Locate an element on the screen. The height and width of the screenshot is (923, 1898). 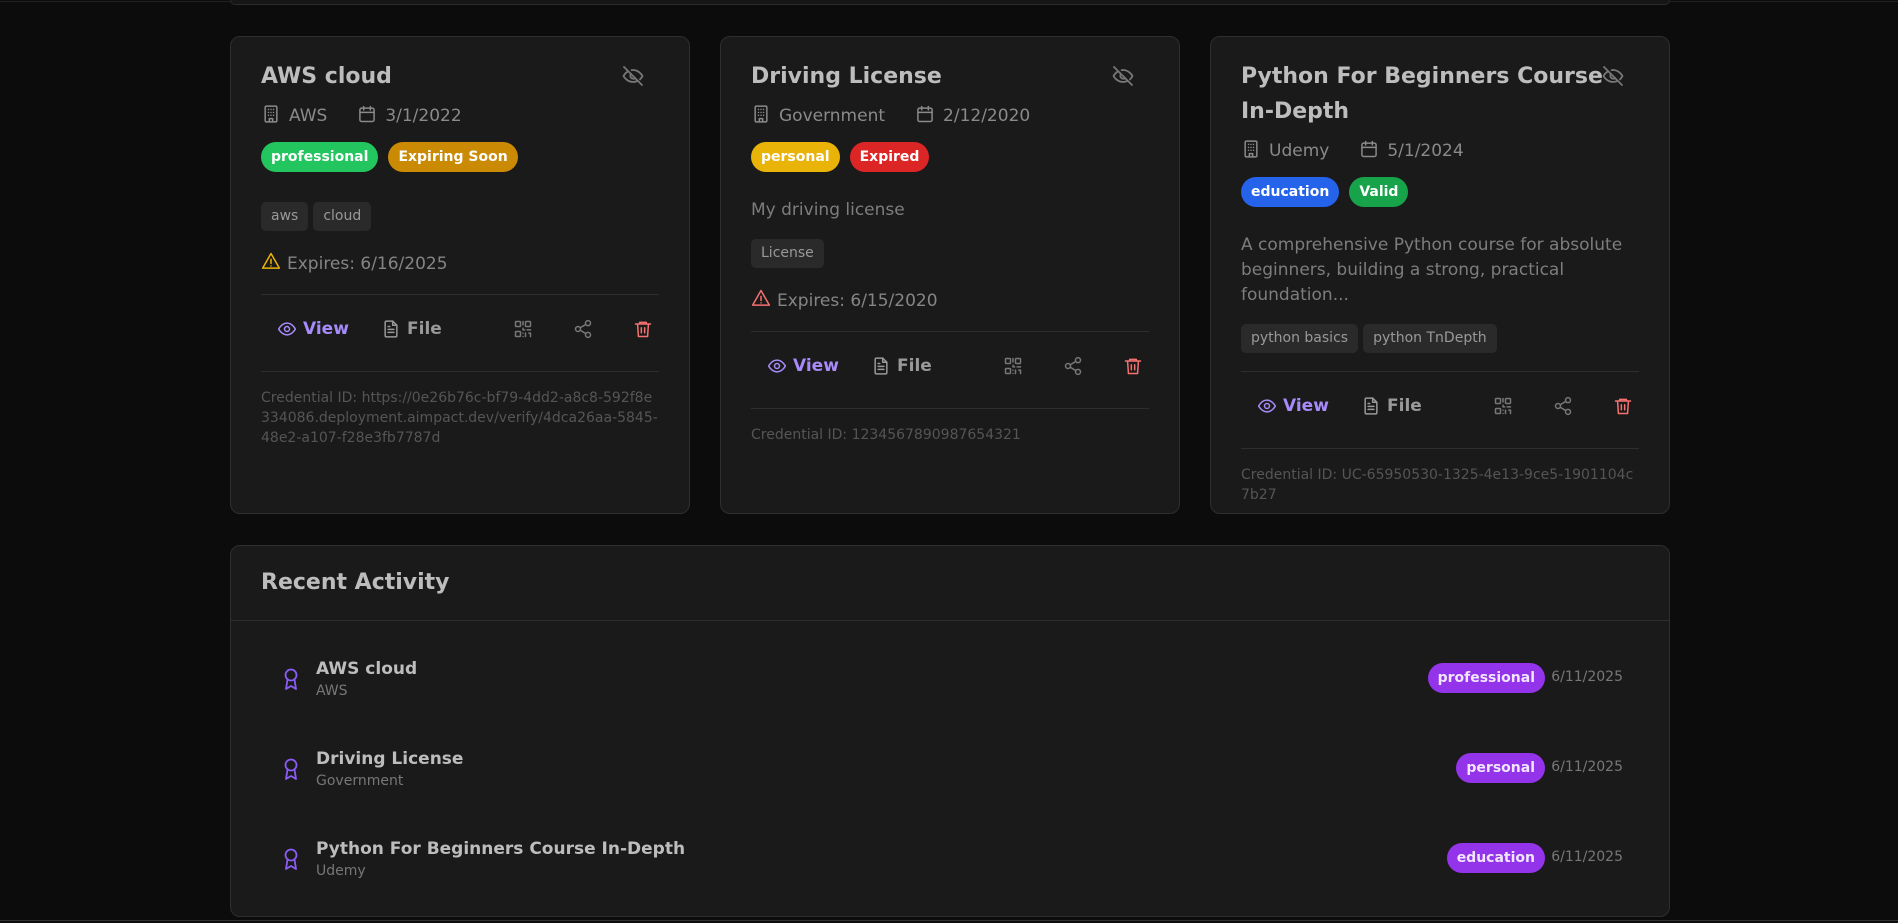
credential-id: Credential ID: 1234567890987654321 is located at coordinates (886, 435).